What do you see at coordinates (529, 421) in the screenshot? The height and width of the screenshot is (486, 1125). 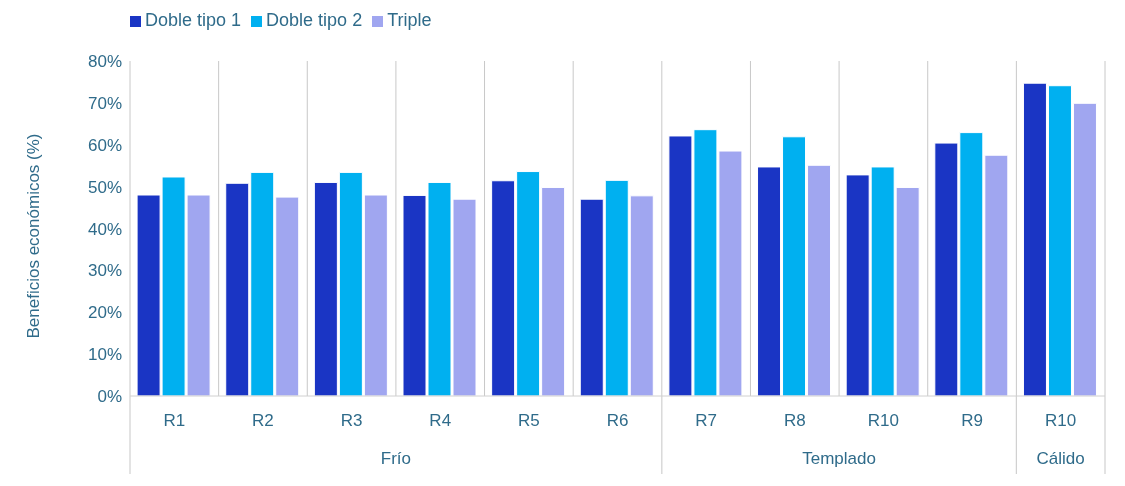 I see `x-tick-label: R5` at bounding box center [529, 421].